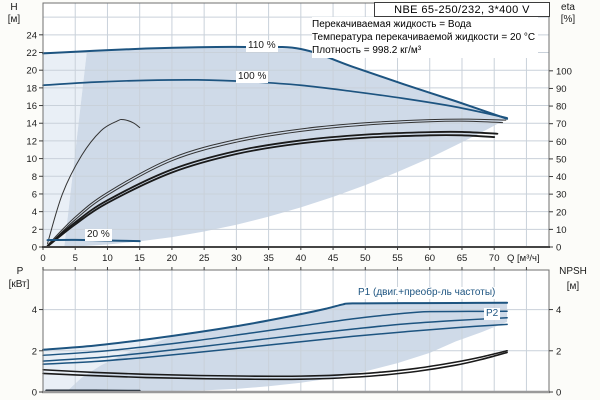 The height and width of the screenshot is (400, 600). I want to click on series-p2-110-, so click(275, 339).